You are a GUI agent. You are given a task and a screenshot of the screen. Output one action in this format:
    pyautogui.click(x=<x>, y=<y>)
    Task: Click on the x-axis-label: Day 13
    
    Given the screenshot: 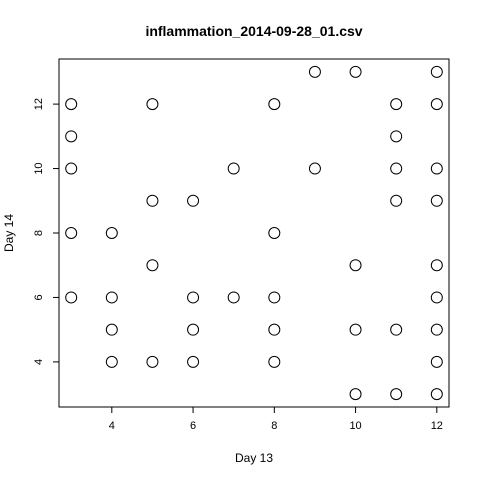 What is the action you would take?
    pyautogui.click(x=254, y=458)
    